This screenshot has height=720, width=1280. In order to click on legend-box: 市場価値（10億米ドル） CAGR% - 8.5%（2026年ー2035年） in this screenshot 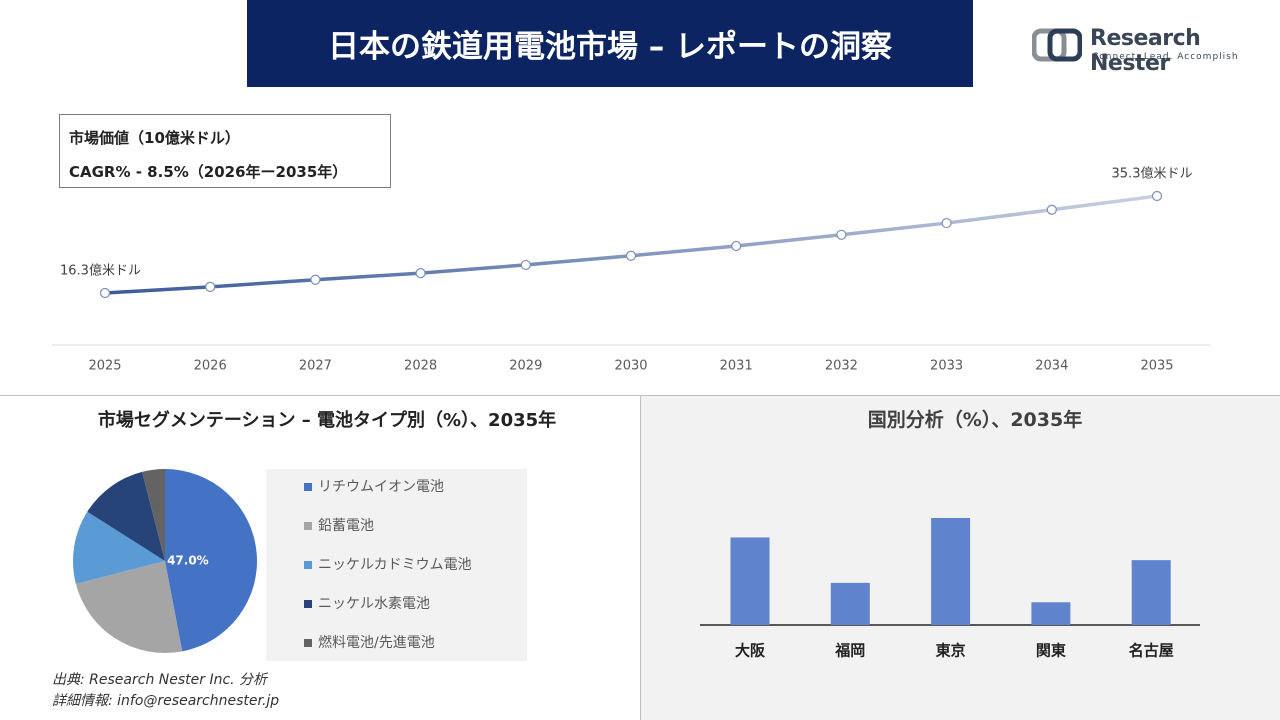, I will do `click(225, 151)`.